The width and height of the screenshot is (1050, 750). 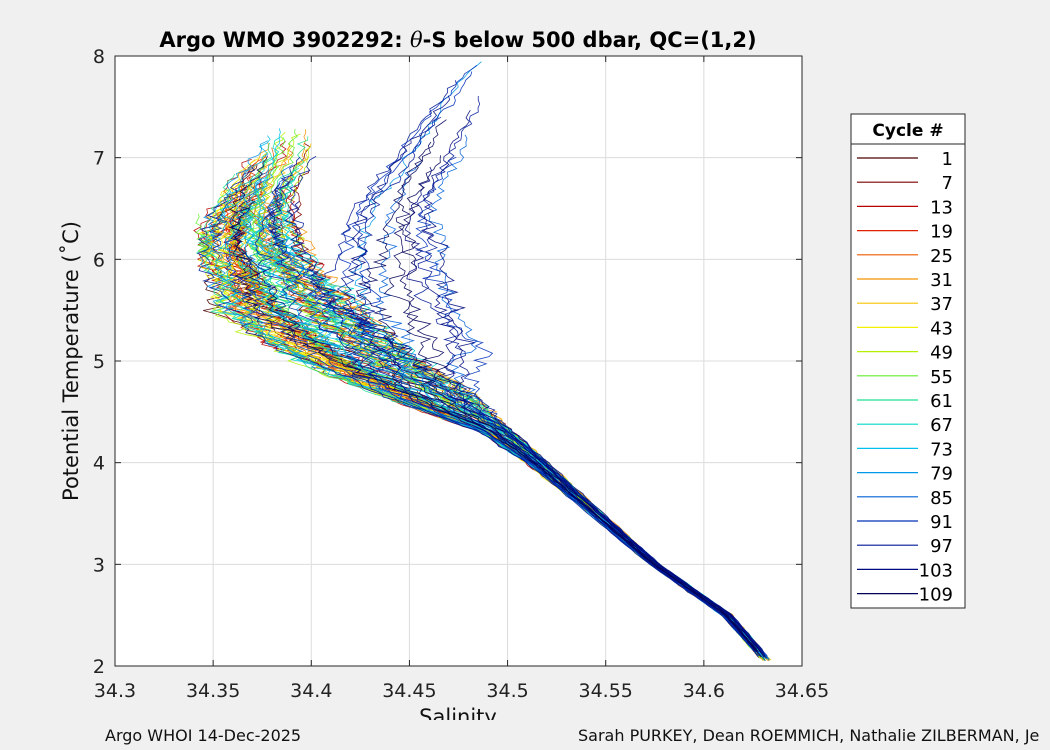 I want to click on x-tick-label: 34.65, so click(x=802, y=691).